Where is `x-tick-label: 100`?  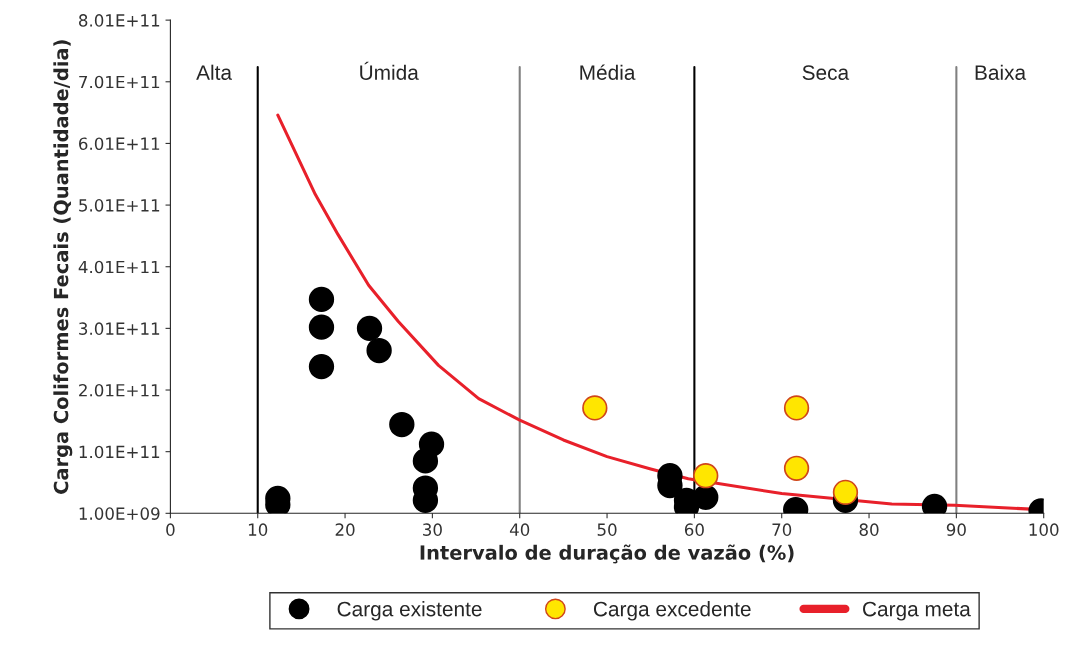 x-tick-label: 100 is located at coordinates (1044, 529).